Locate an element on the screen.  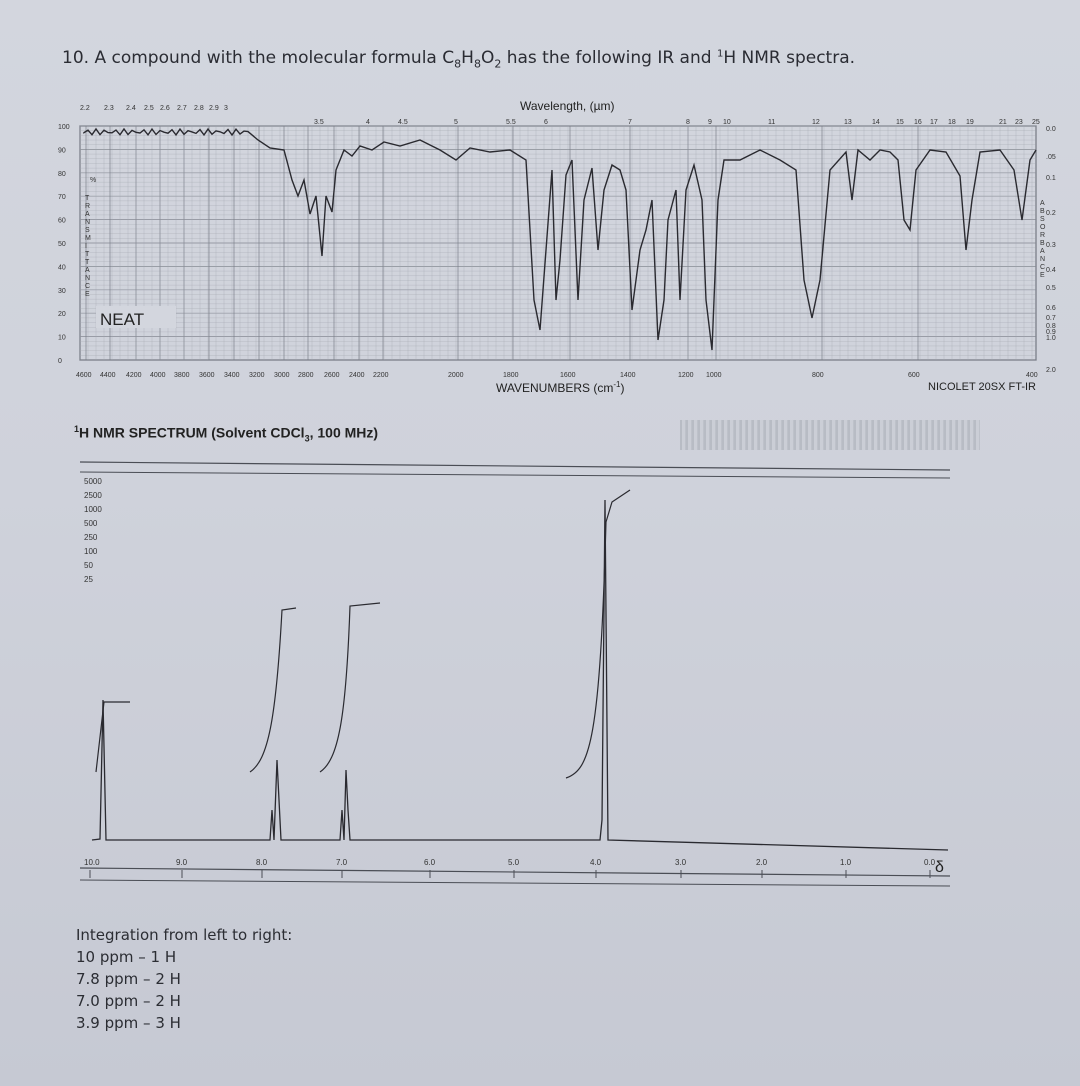
integration-row: 7.0 ppm – 2 H is located at coordinates (128, 1001).